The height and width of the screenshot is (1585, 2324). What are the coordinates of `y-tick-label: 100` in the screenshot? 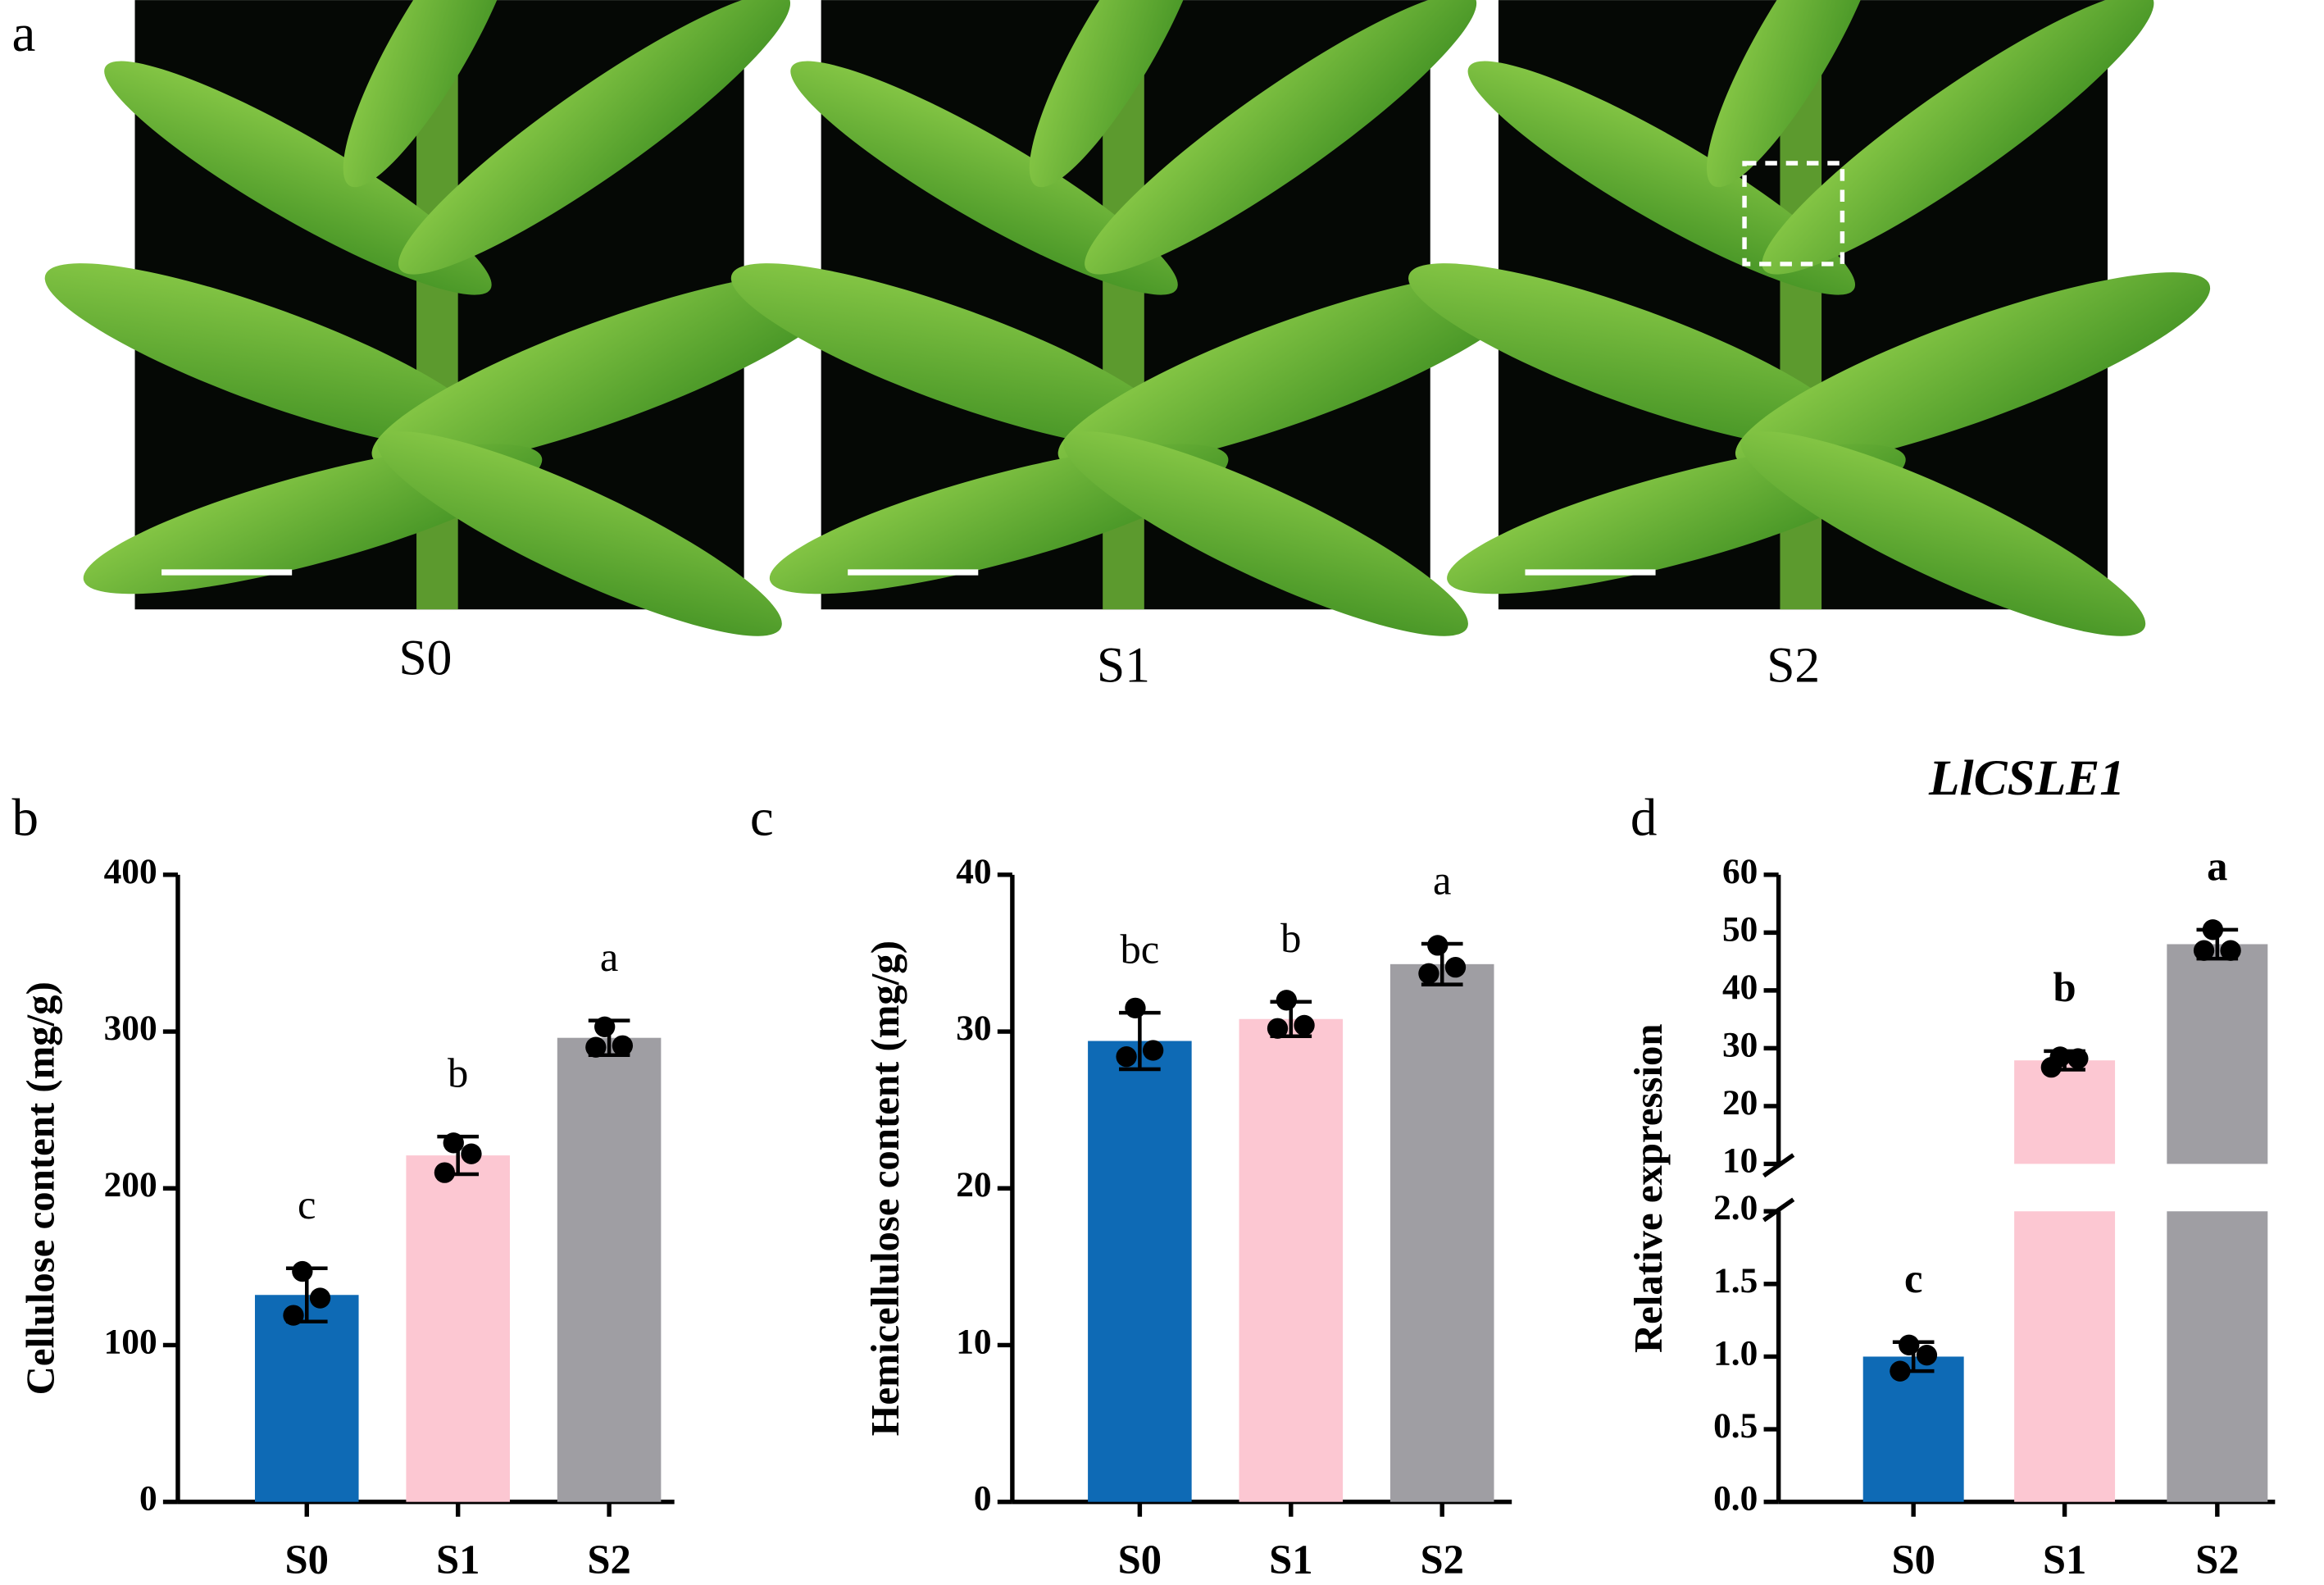 It's located at (130, 1341).